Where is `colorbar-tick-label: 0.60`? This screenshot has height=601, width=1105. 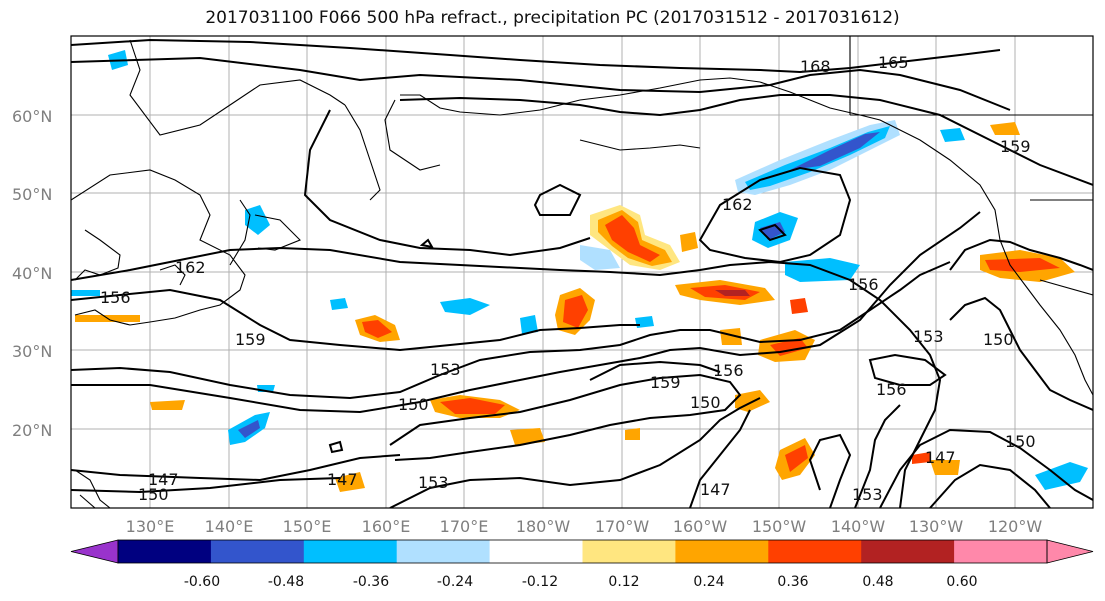 colorbar-tick-label: 0.60 is located at coordinates (961, 582).